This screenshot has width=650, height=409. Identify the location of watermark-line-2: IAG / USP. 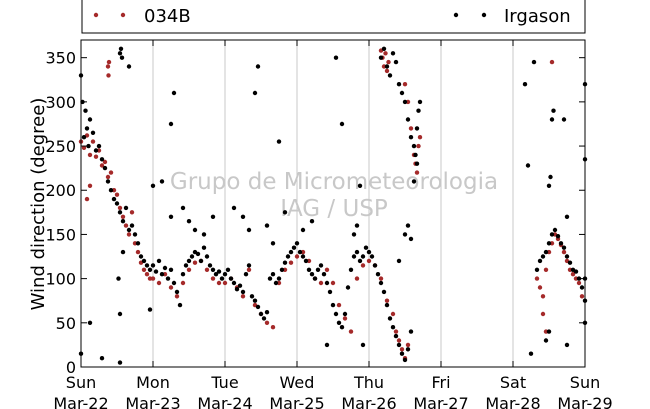
(334, 209).